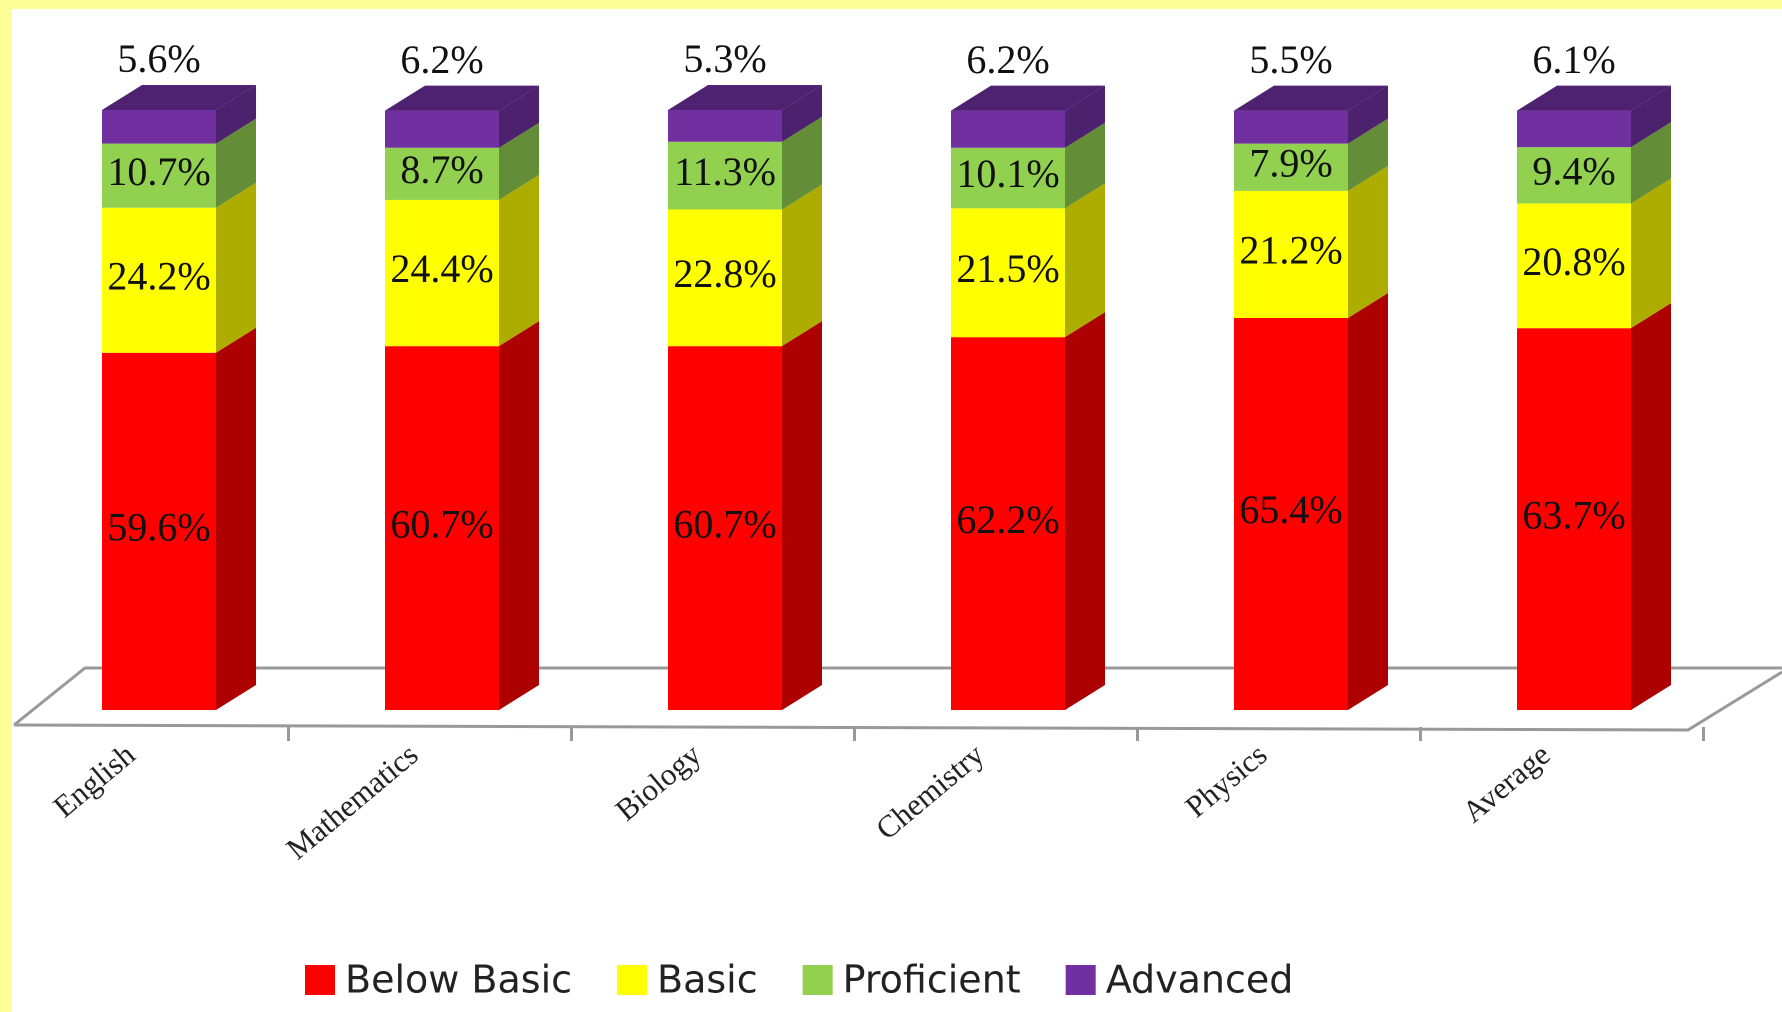  I want to click on floor, so click(897, 699).